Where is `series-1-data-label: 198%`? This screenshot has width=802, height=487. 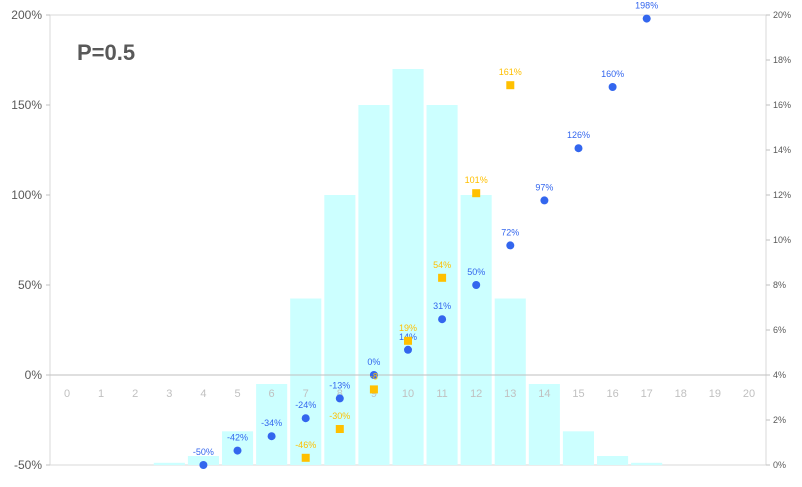
series-1-data-label: 198% is located at coordinates (646, 6).